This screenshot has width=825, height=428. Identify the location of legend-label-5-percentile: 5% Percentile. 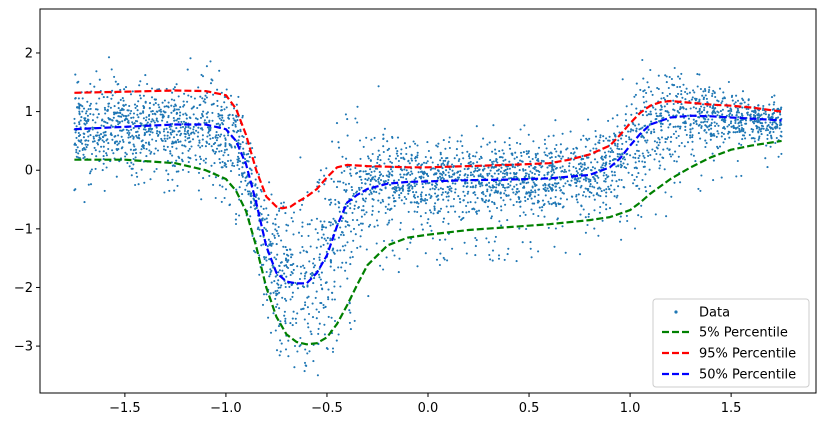
(743, 333).